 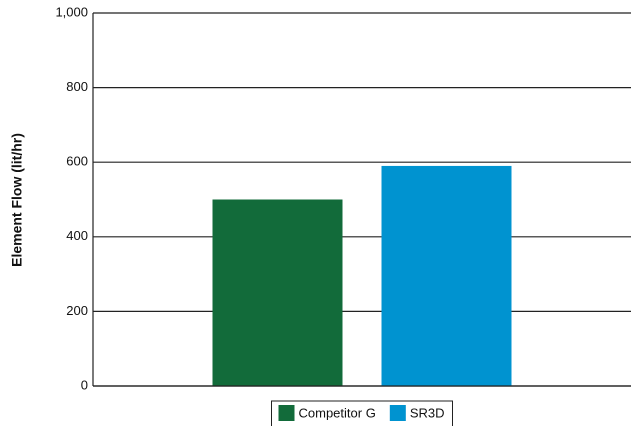 What do you see at coordinates (17, 200) in the screenshot?
I see `y-axis-title: Element Flow (lit/hr)` at bounding box center [17, 200].